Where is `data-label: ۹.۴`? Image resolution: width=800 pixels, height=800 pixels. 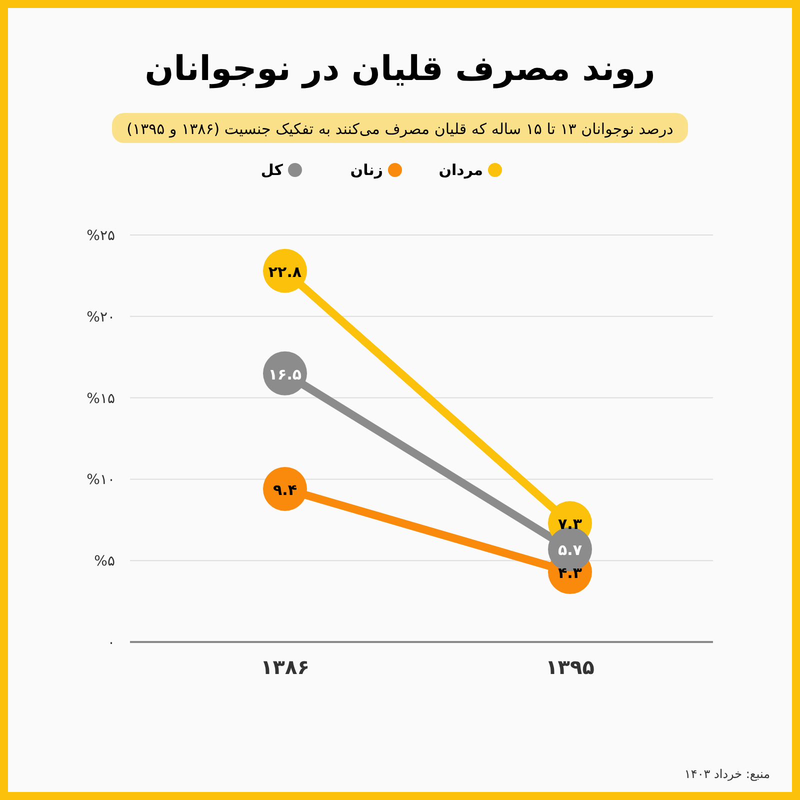
data-label: ۹.۴ is located at coordinates (285, 489).